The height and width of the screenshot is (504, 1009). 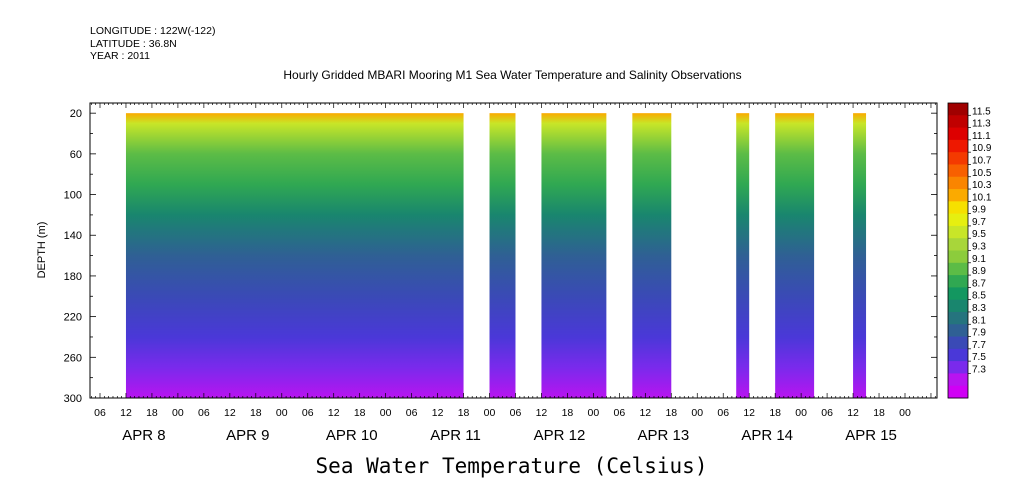 What do you see at coordinates (979, 296) in the screenshot?
I see `colorbar-label: 8.5` at bounding box center [979, 296].